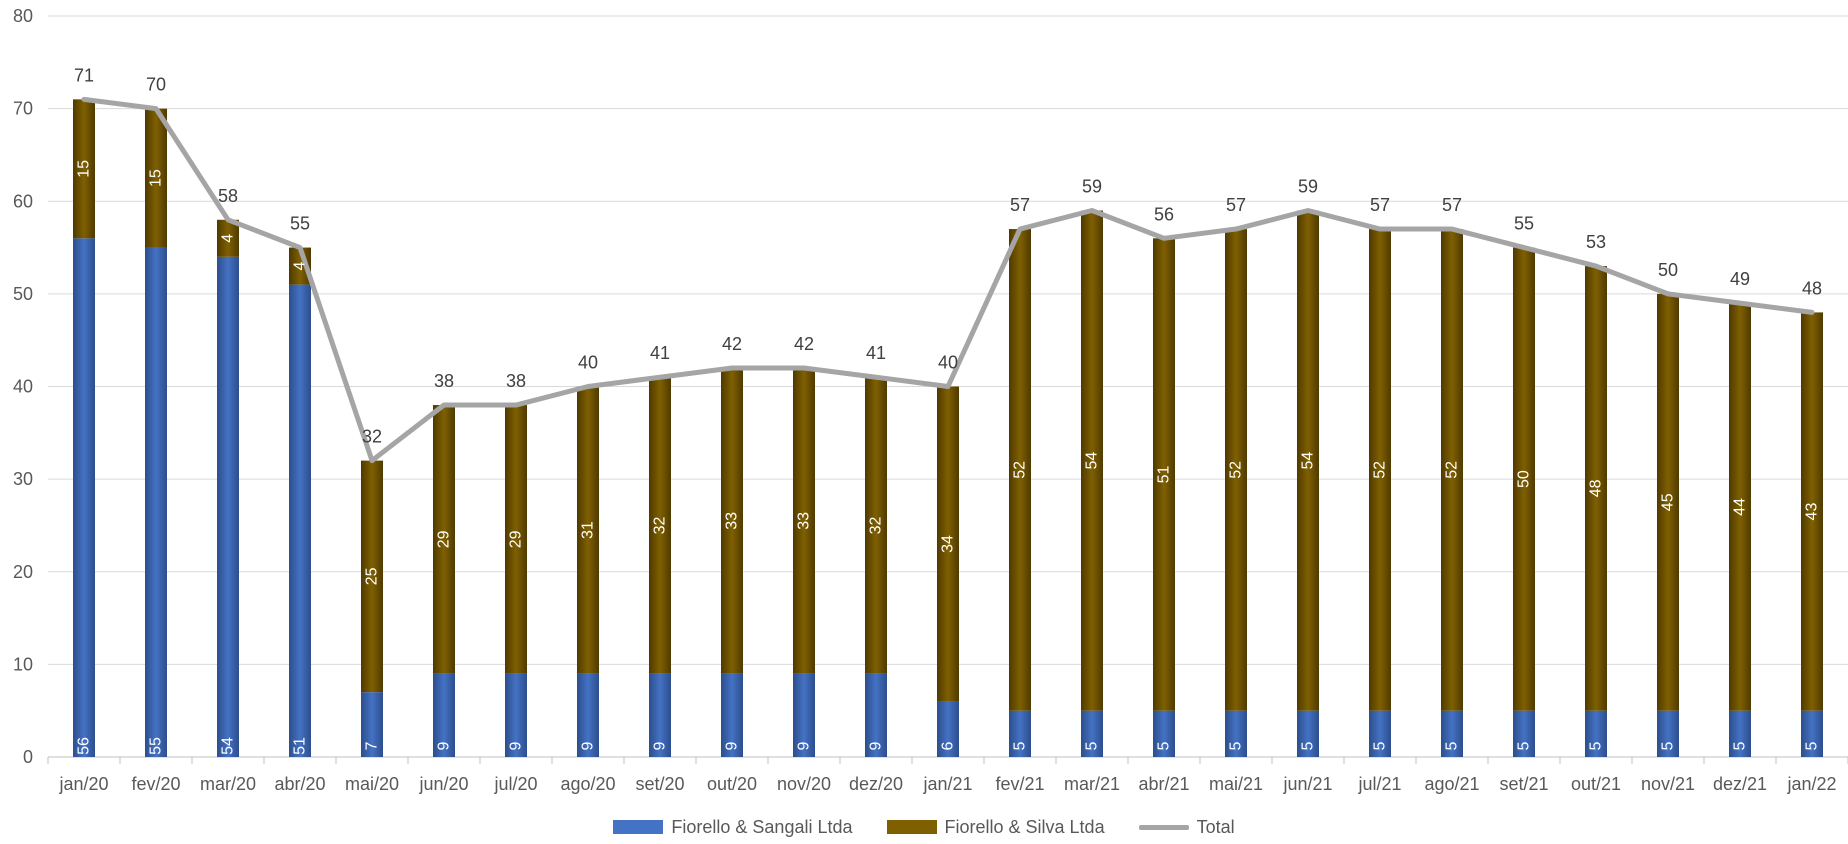  What do you see at coordinates (638, 827) in the screenshot?
I see `legend-swatch-sangali` at bounding box center [638, 827].